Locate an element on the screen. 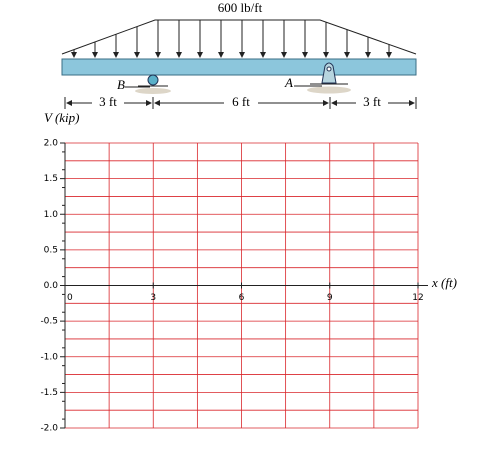 The width and height of the screenshot is (484, 463). x-tick-label: 0 is located at coordinates (70, 298).